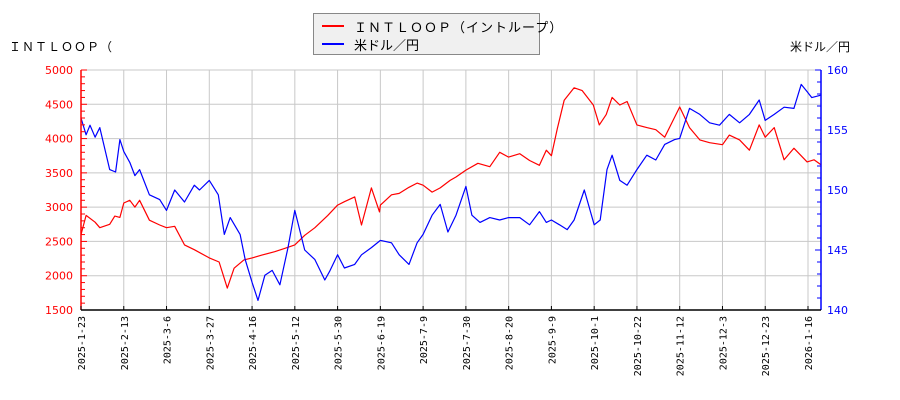  What do you see at coordinates (61, 47) in the screenshot?
I see `left-axis-title: ＩＮＴＬＯＯＰ（` at bounding box center [61, 47].